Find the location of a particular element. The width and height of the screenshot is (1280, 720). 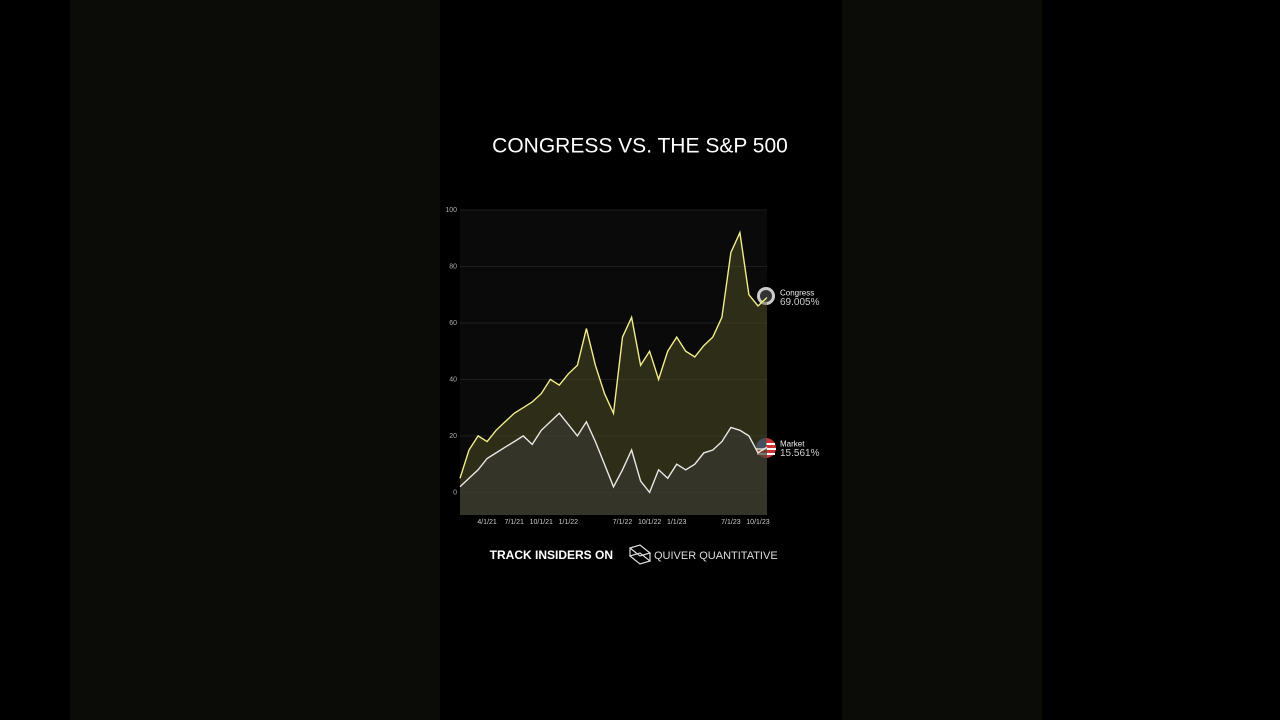

series-area is located at coordinates (613, 464).